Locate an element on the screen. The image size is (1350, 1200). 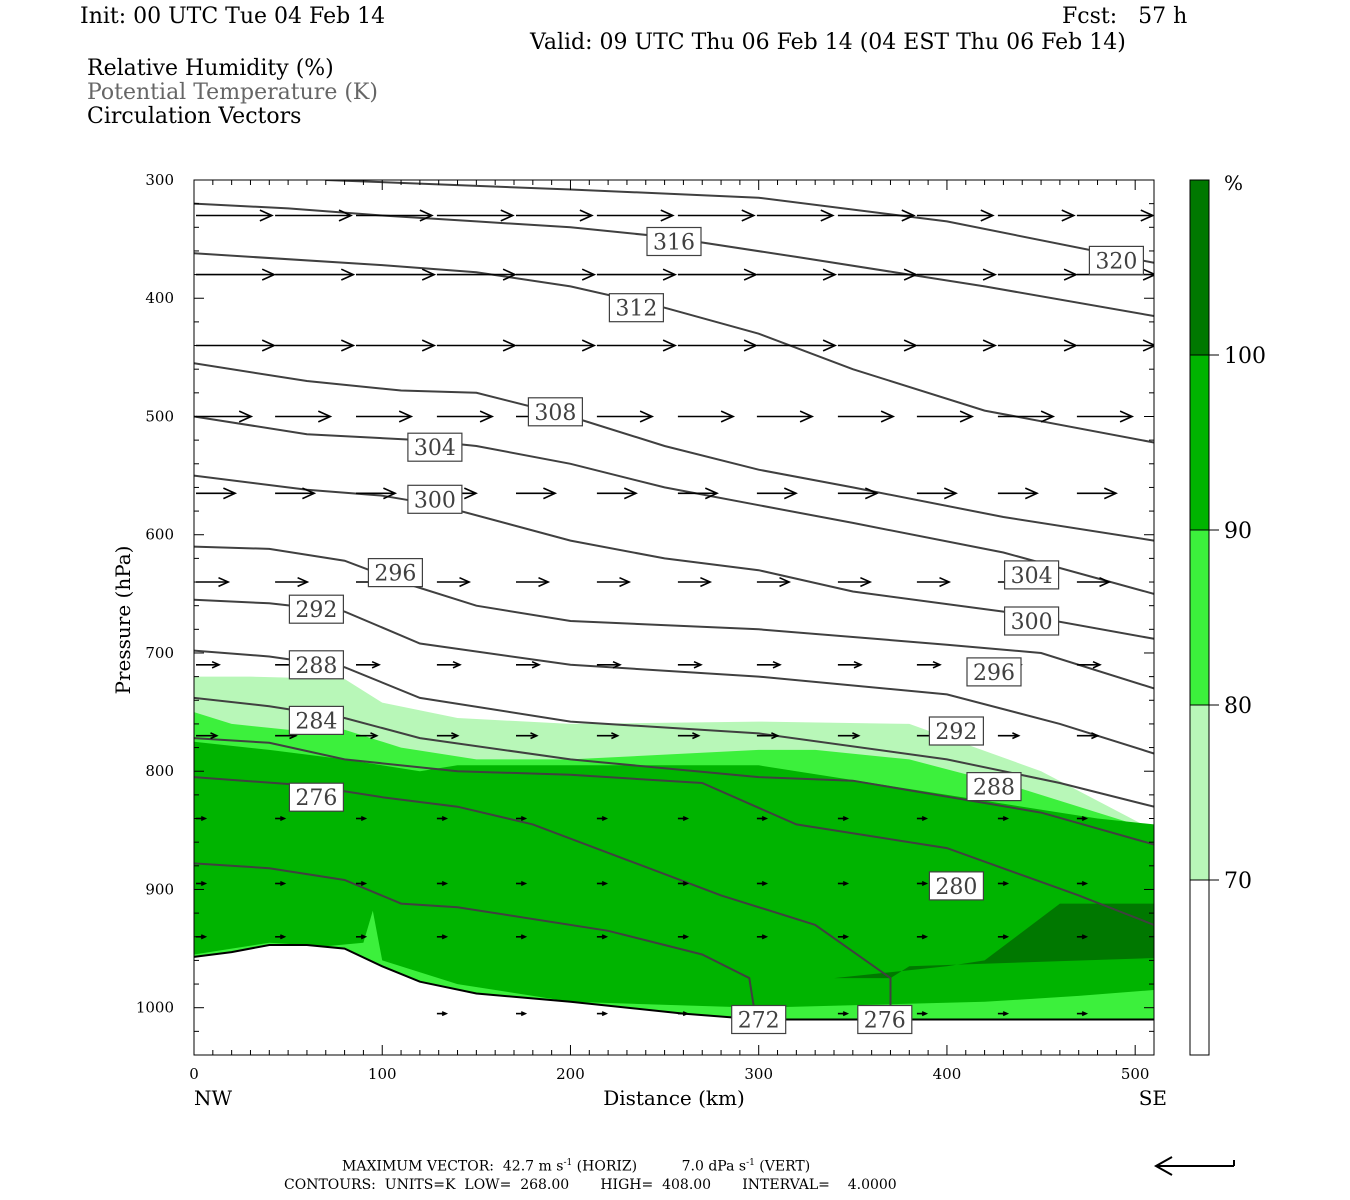
x-tick-label: 0 is located at coordinates (194, 1074).